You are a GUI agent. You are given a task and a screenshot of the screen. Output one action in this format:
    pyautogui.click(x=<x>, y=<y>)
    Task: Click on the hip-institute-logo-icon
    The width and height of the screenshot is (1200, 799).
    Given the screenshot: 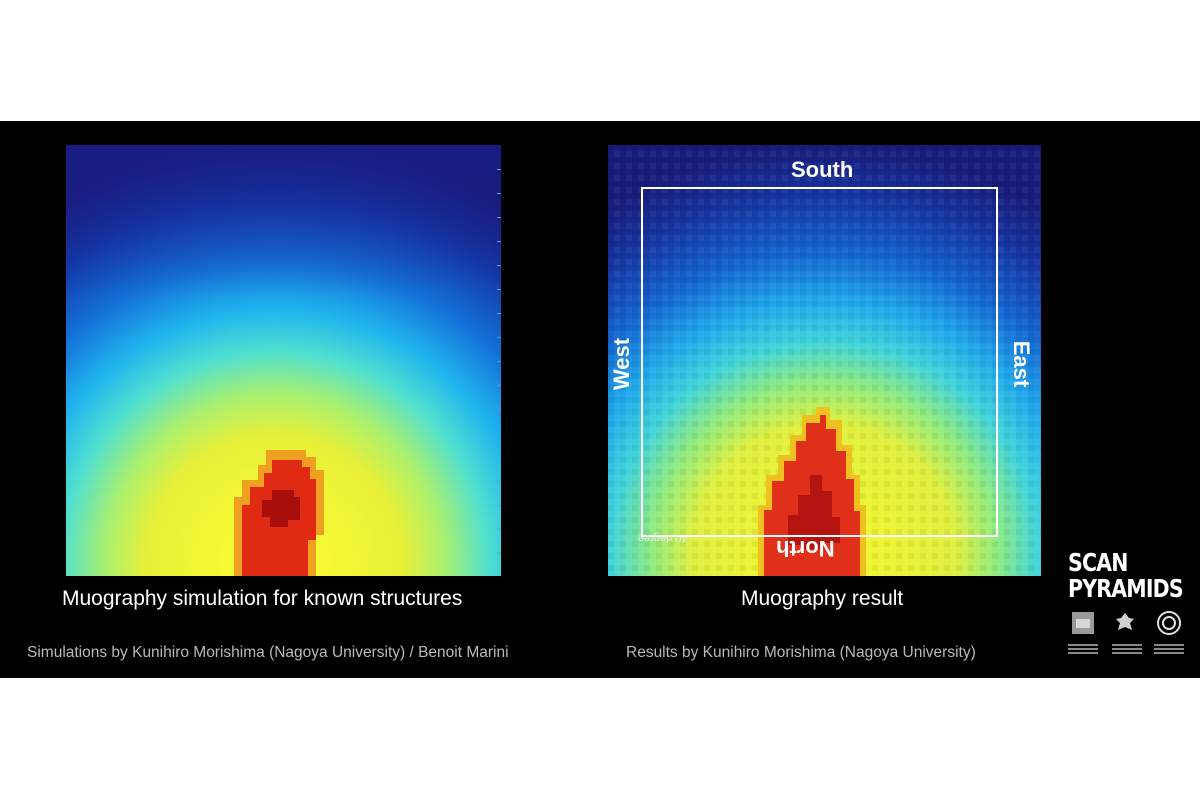 What is the action you would take?
    pyautogui.click(x=1083, y=623)
    